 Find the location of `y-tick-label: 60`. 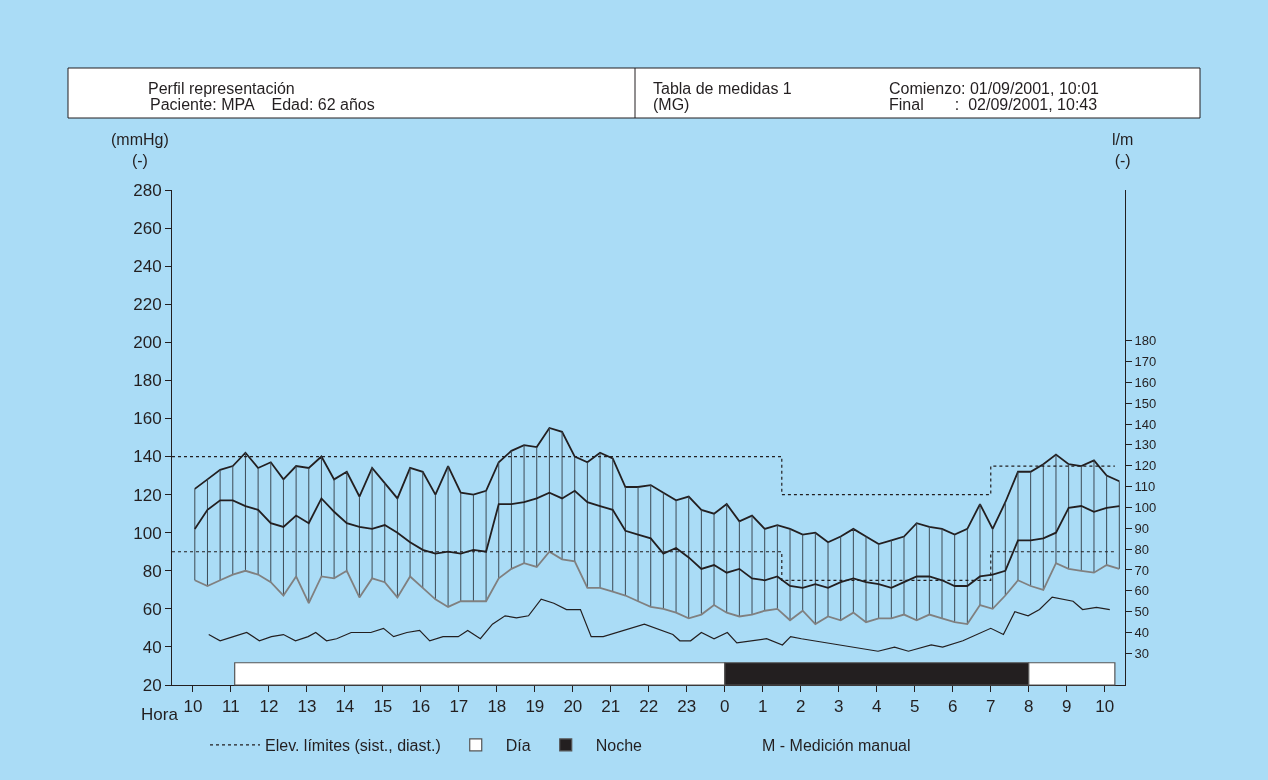

y-tick-label: 60 is located at coordinates (152, 609).